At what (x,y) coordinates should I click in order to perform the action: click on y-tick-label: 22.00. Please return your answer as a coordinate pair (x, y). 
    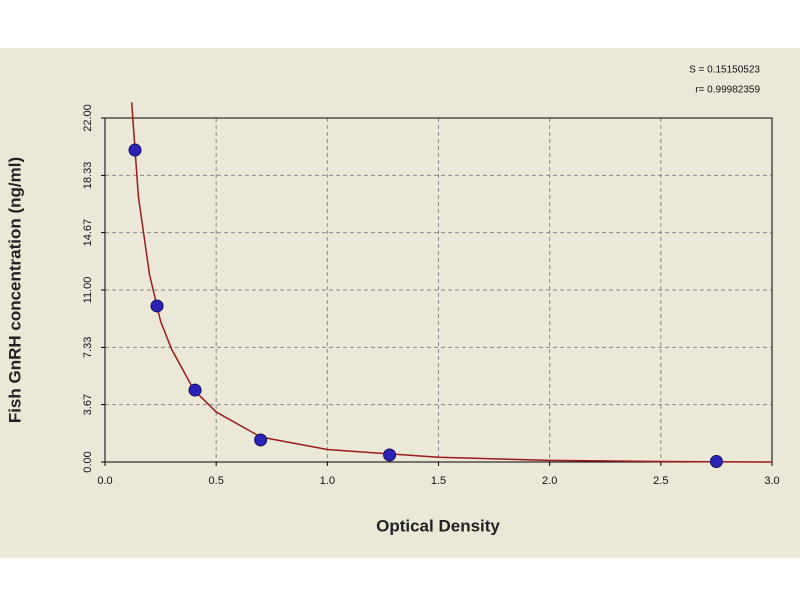
    Looking at the image, I should click on (88, 118).